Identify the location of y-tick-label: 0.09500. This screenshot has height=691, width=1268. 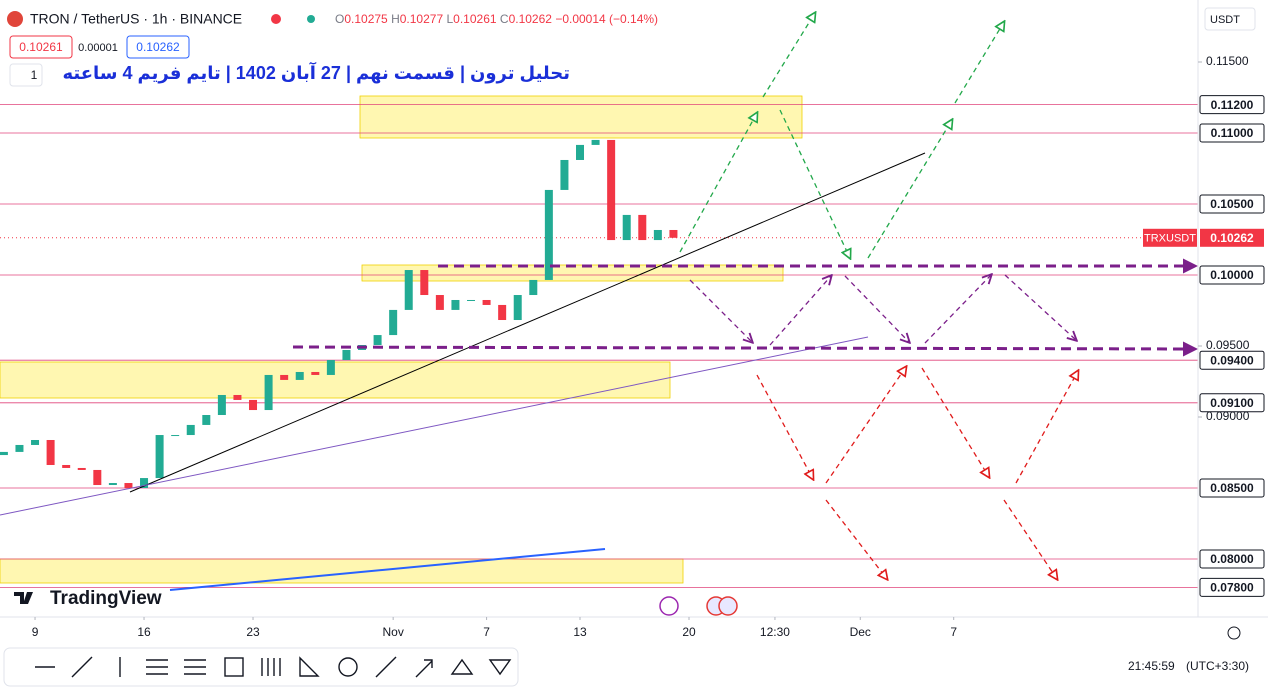
(1228, 345).